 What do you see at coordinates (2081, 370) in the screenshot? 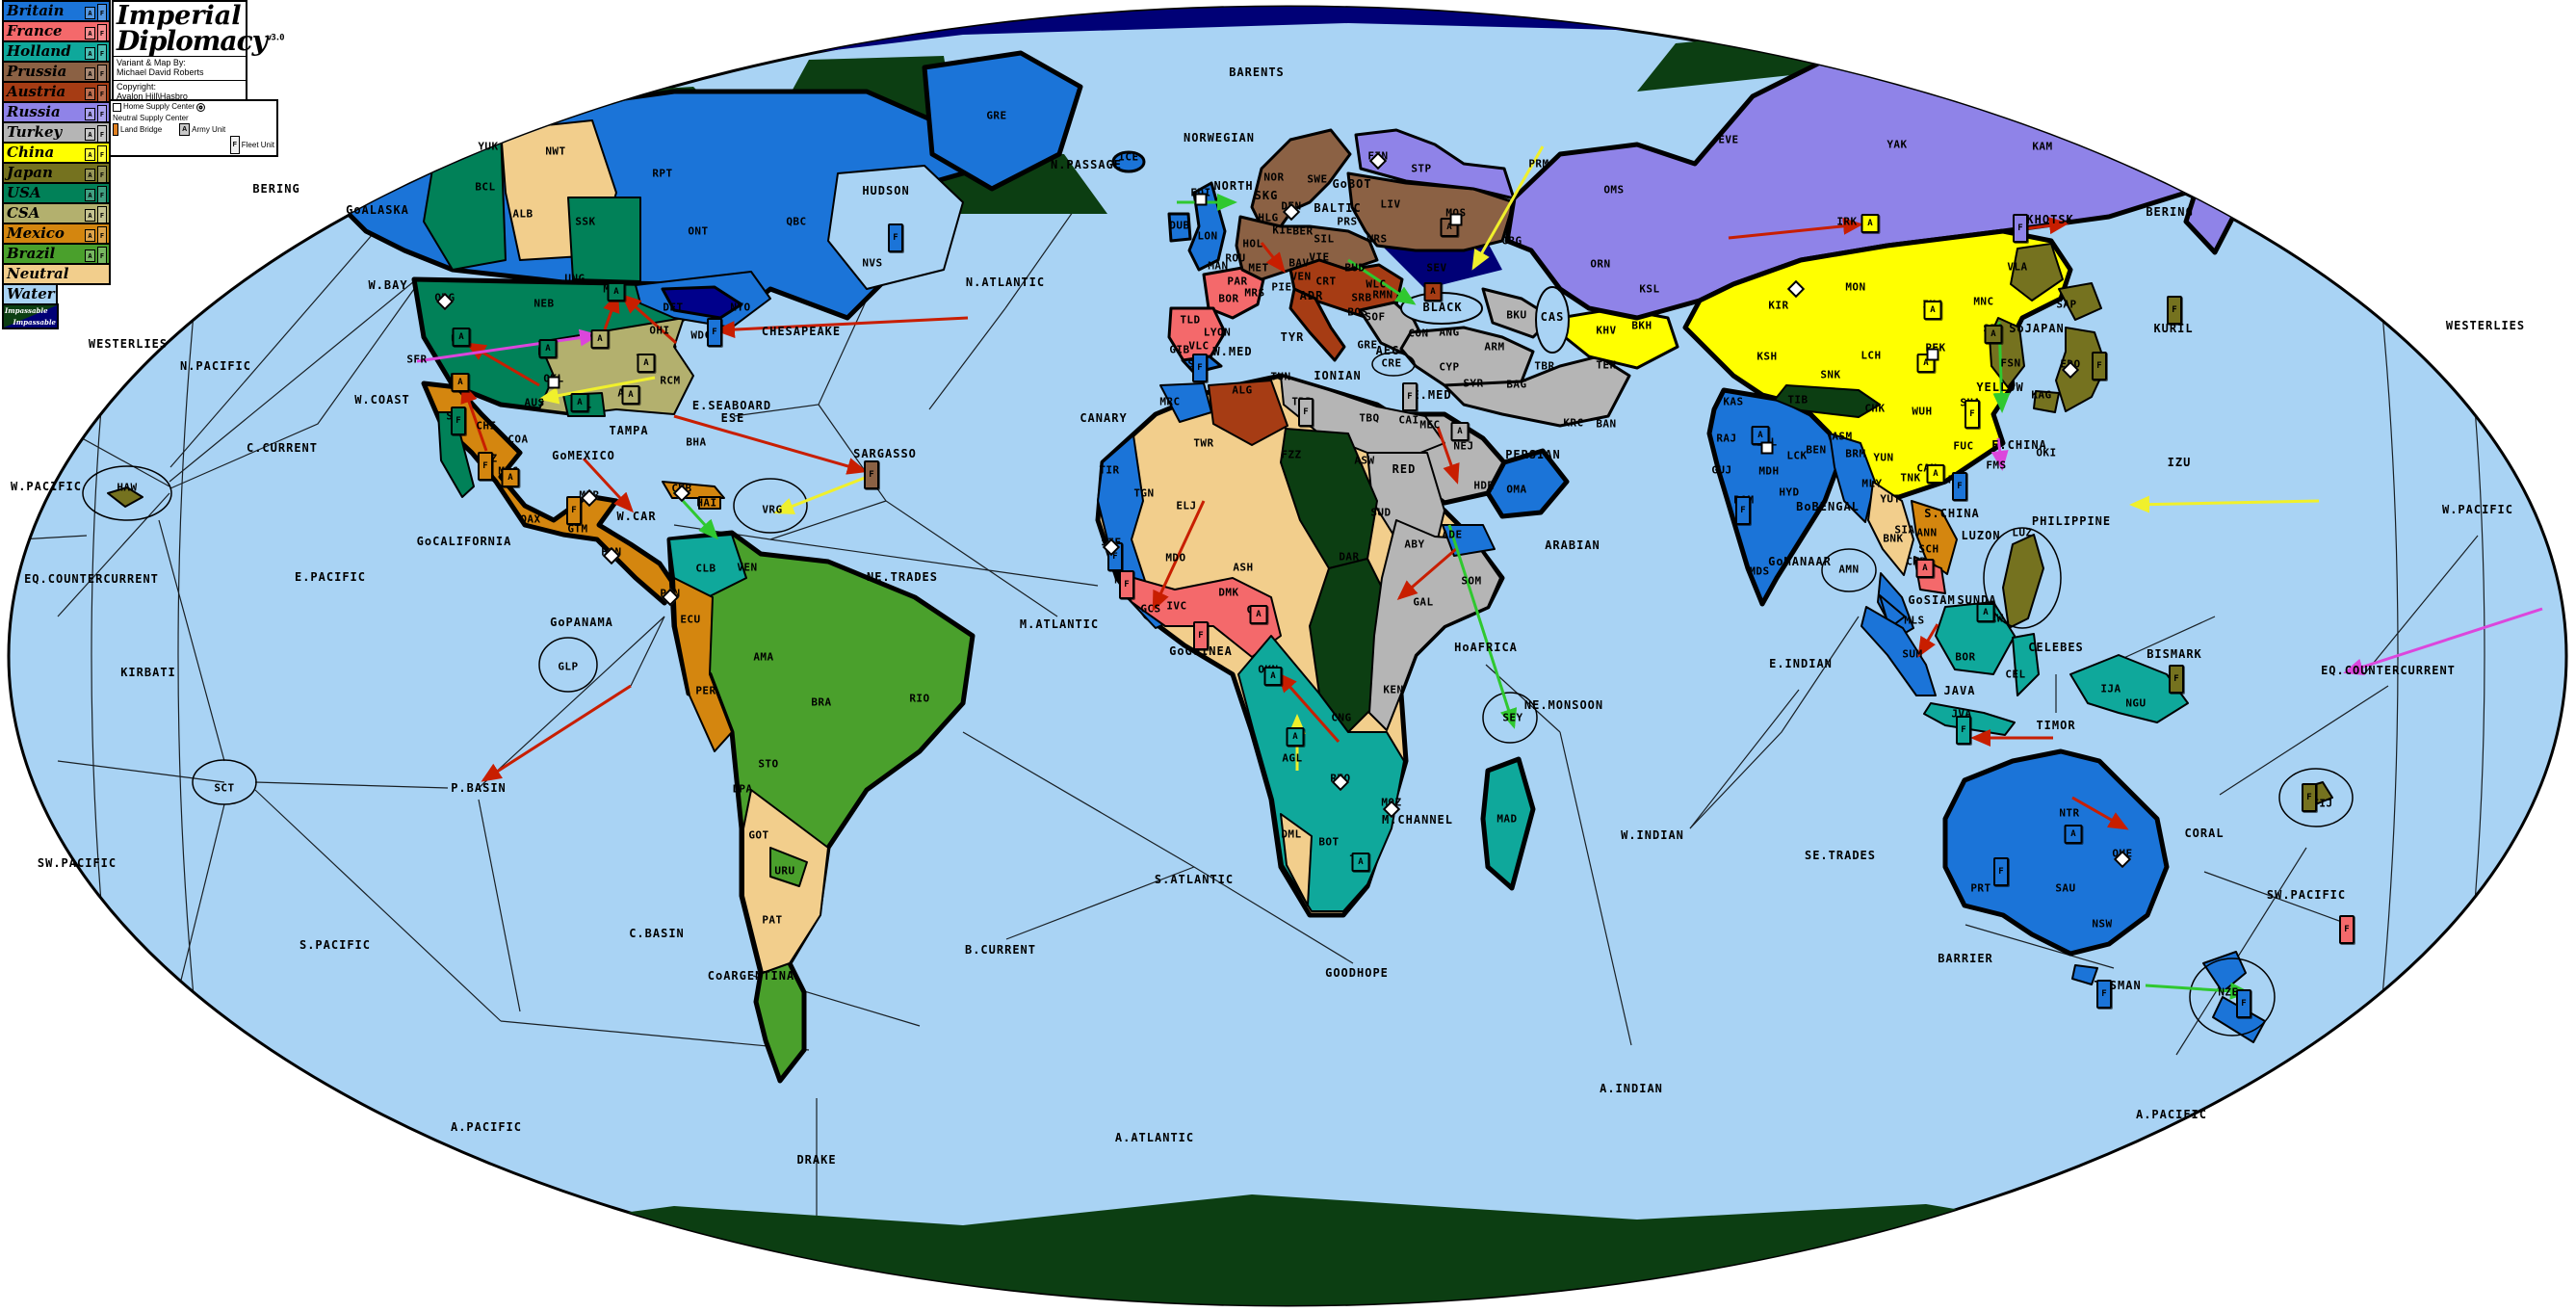
I see `territory-edo` at bounding box center [2081, 370].